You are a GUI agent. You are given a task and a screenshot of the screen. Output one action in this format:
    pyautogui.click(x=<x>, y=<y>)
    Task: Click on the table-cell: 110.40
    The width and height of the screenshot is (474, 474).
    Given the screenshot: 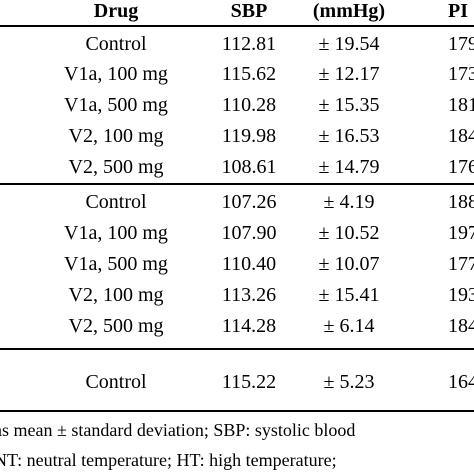 What is the action you would take?
    pyautogui.click(x=249, y=264)
    